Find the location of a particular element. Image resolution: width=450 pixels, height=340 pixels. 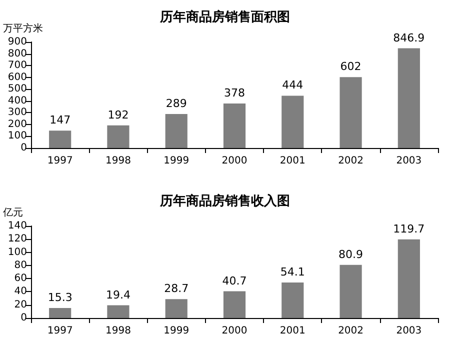

data-label: 119.7 is located at coordinates (409, 229).